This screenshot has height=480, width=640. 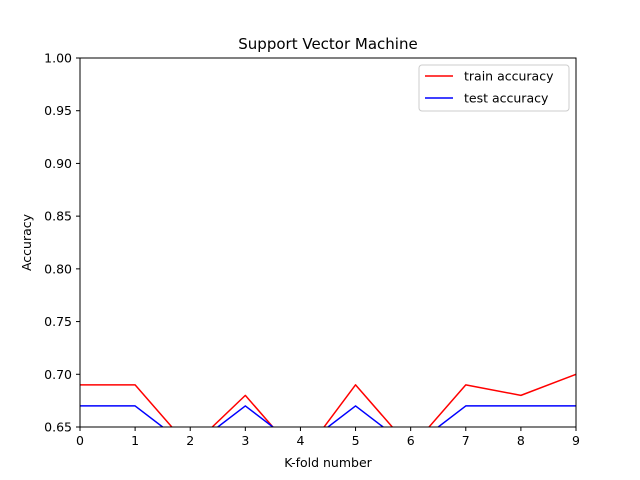 What do you see at coordinates (58, 268) in the screenshot?
I see `y-tick-label: 0.80` at bounding box center [58, 268].